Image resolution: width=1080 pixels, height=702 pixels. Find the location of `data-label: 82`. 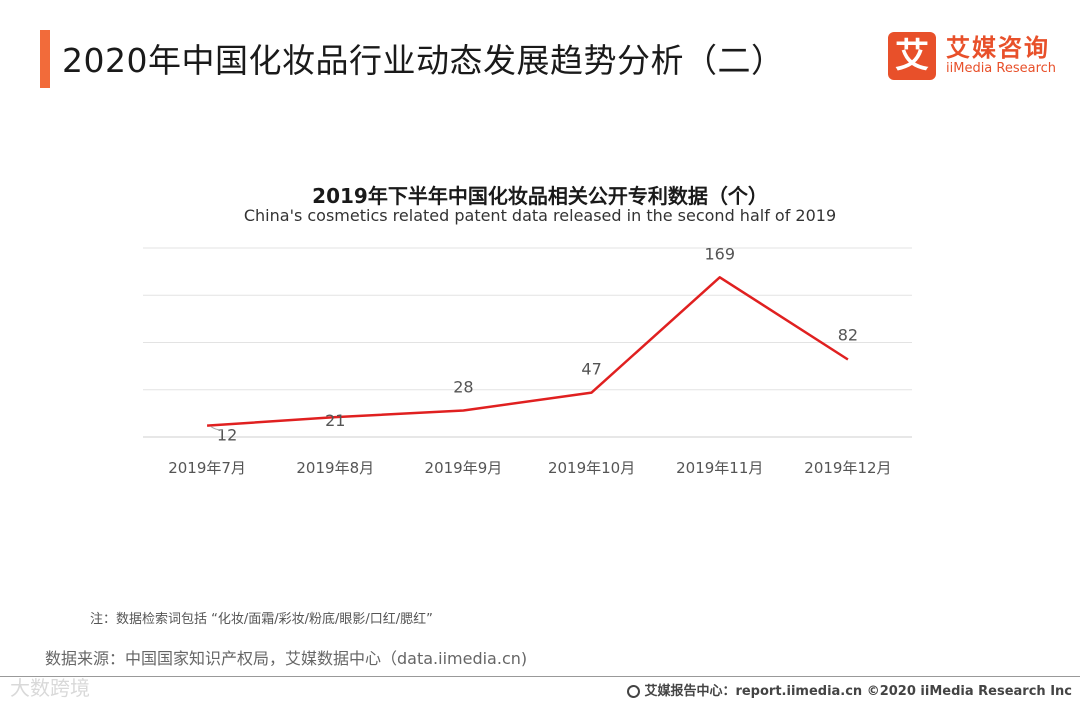

data-label: 82 is located at coordinates (848, 335).